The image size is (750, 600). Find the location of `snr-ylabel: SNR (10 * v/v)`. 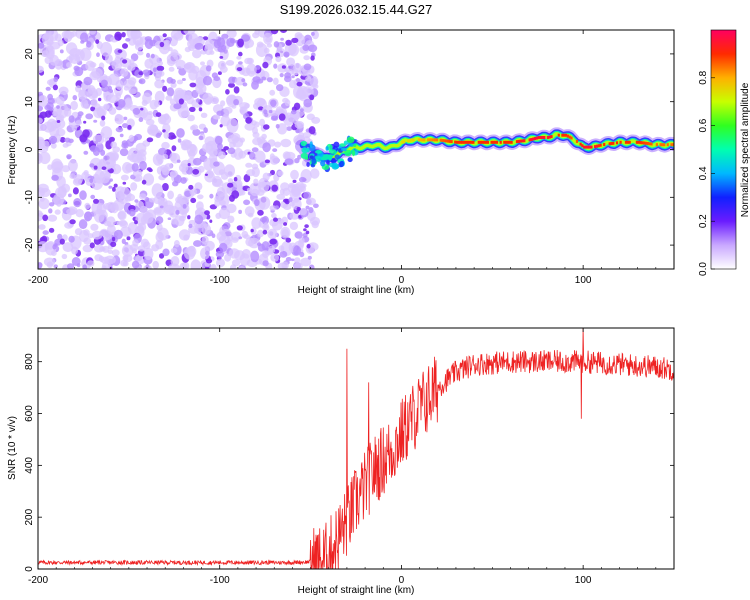

snr-ylabel: SNR (10 * v/v) is located at coordinates (12, 448).